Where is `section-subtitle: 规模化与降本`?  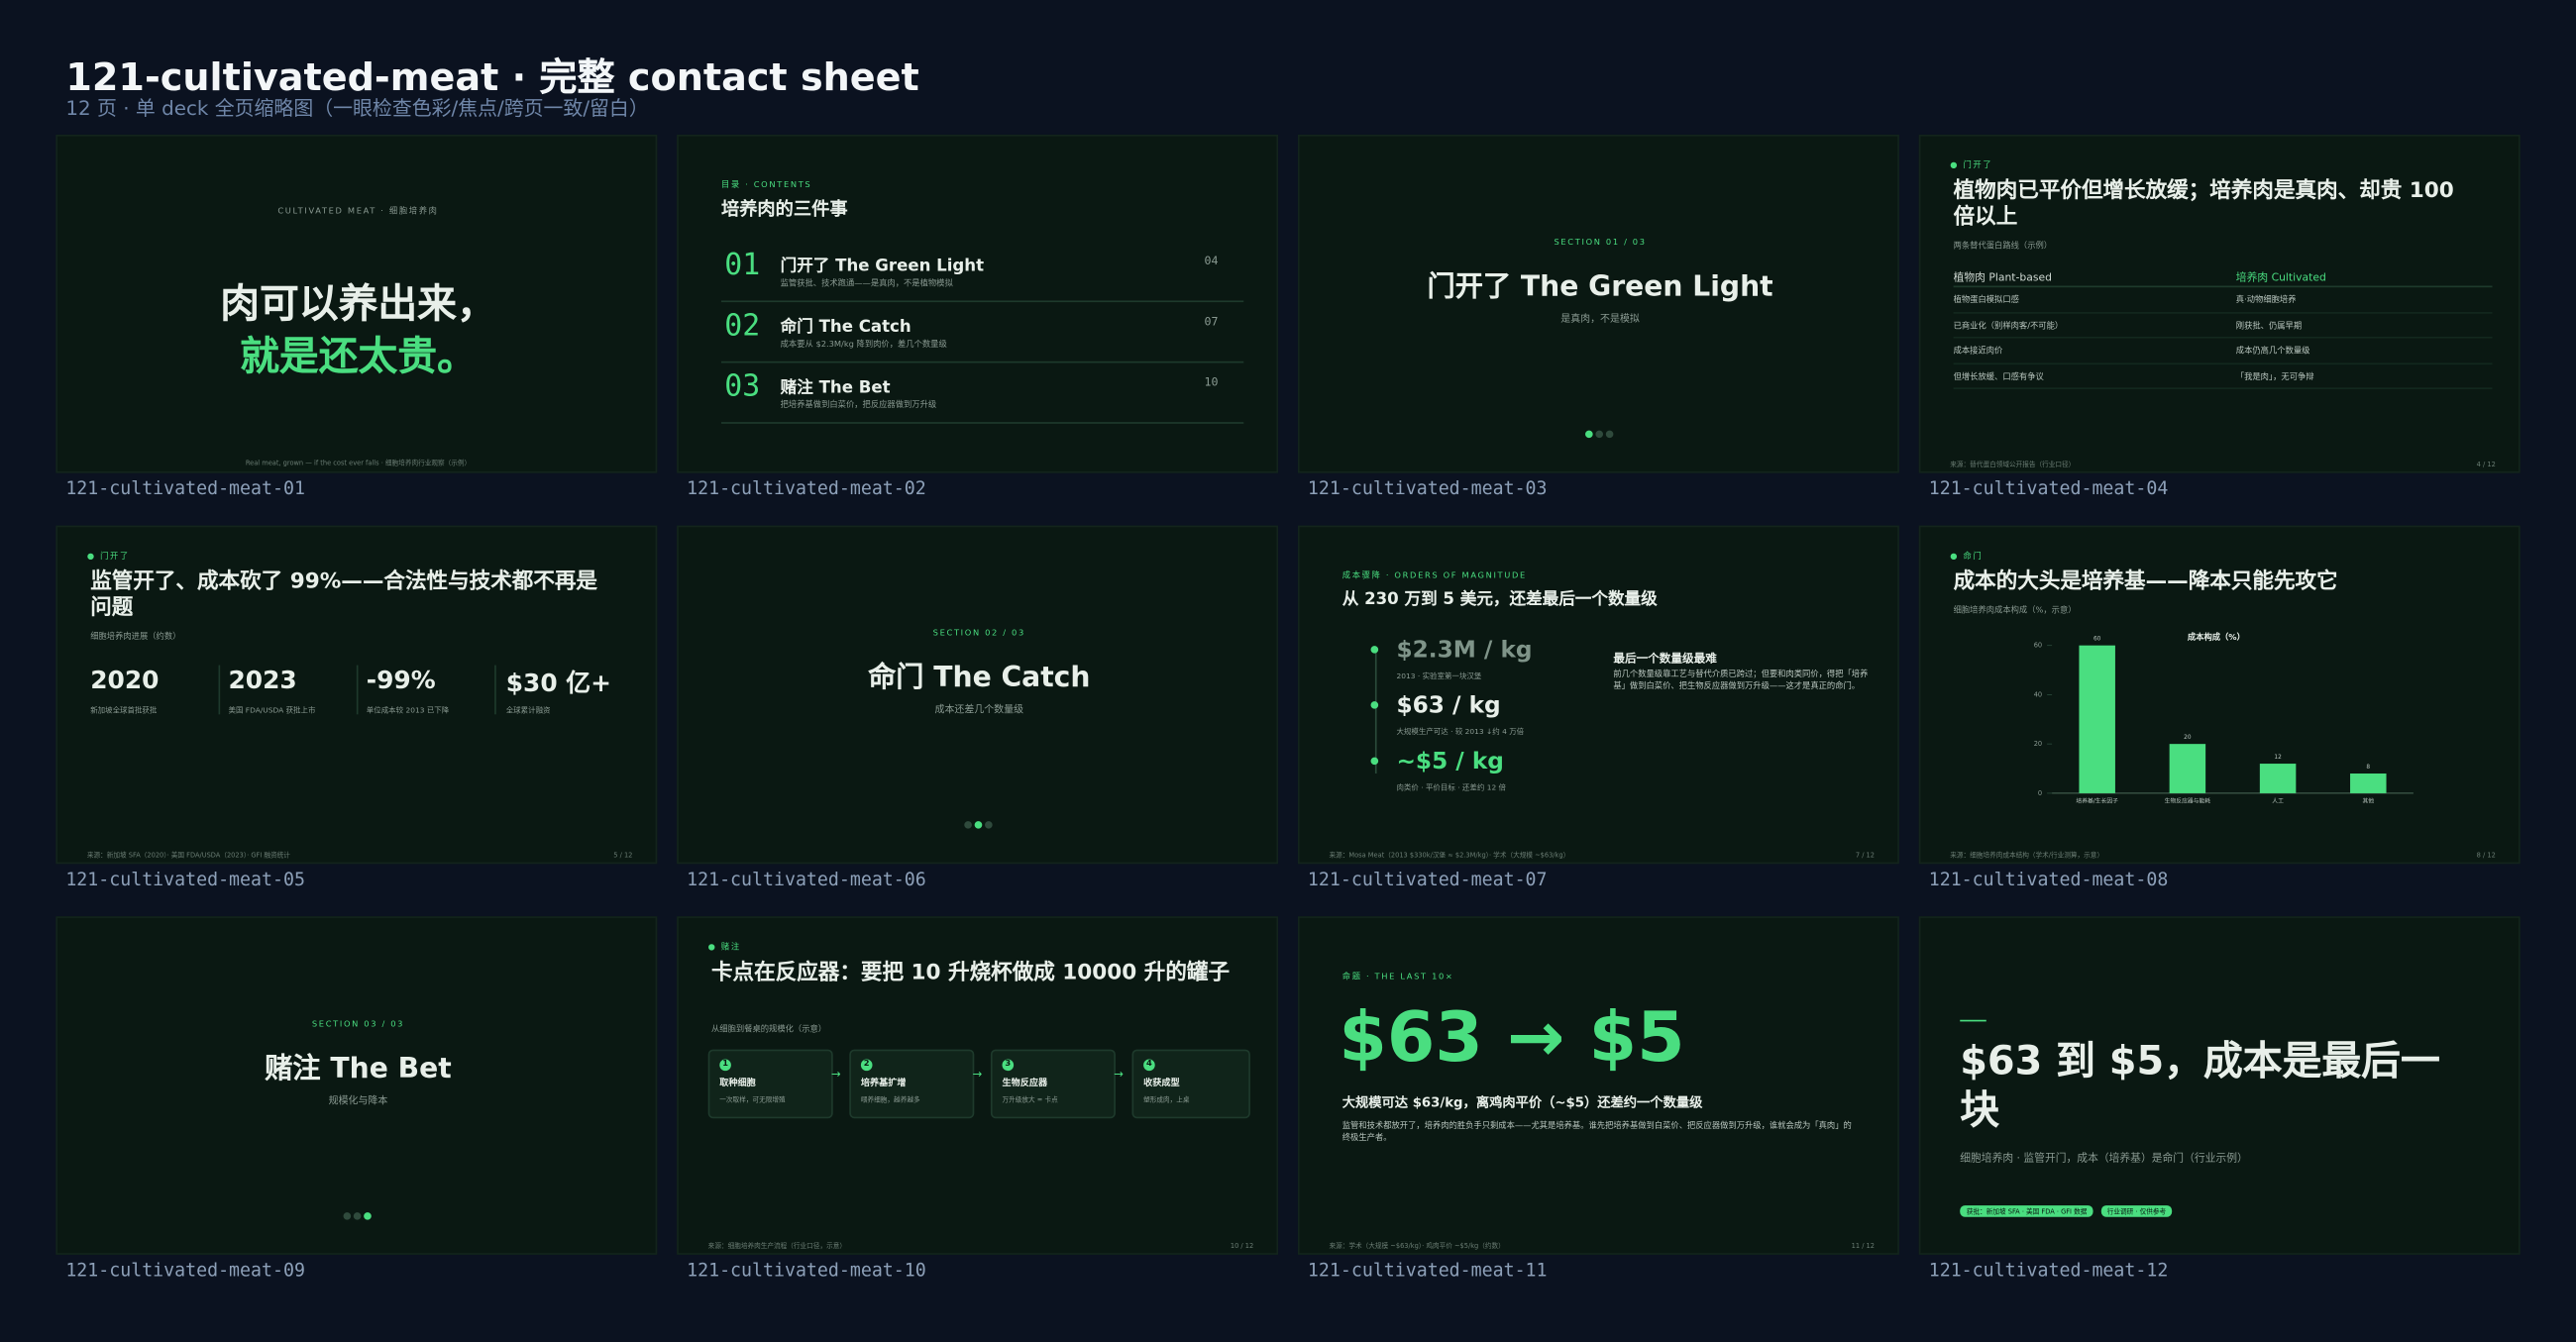
section-subtitle: 规模化与降本 is located at coordinates (358, 1101).